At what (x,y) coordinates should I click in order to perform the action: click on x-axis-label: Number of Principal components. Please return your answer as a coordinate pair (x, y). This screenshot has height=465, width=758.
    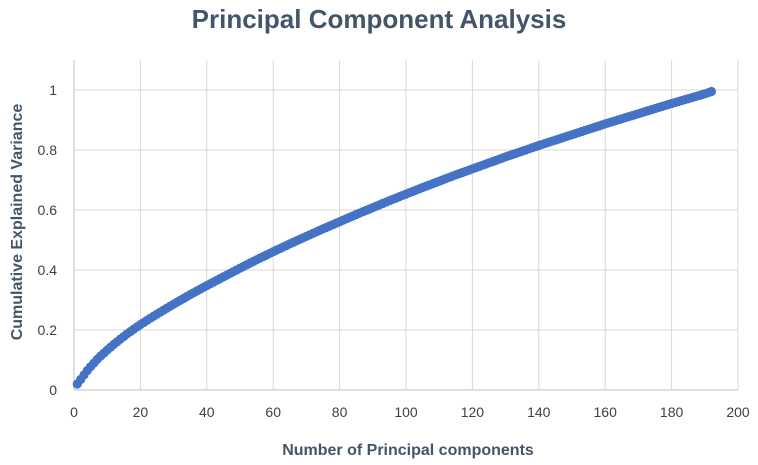
    Looking at the image, I should click on (408, 450).